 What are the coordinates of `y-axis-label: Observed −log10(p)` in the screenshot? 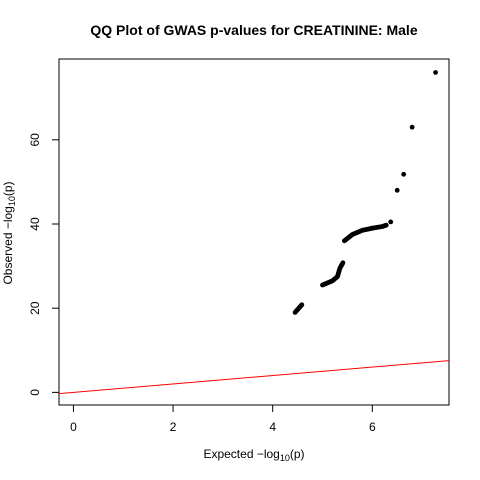 It's located at (9, 232).